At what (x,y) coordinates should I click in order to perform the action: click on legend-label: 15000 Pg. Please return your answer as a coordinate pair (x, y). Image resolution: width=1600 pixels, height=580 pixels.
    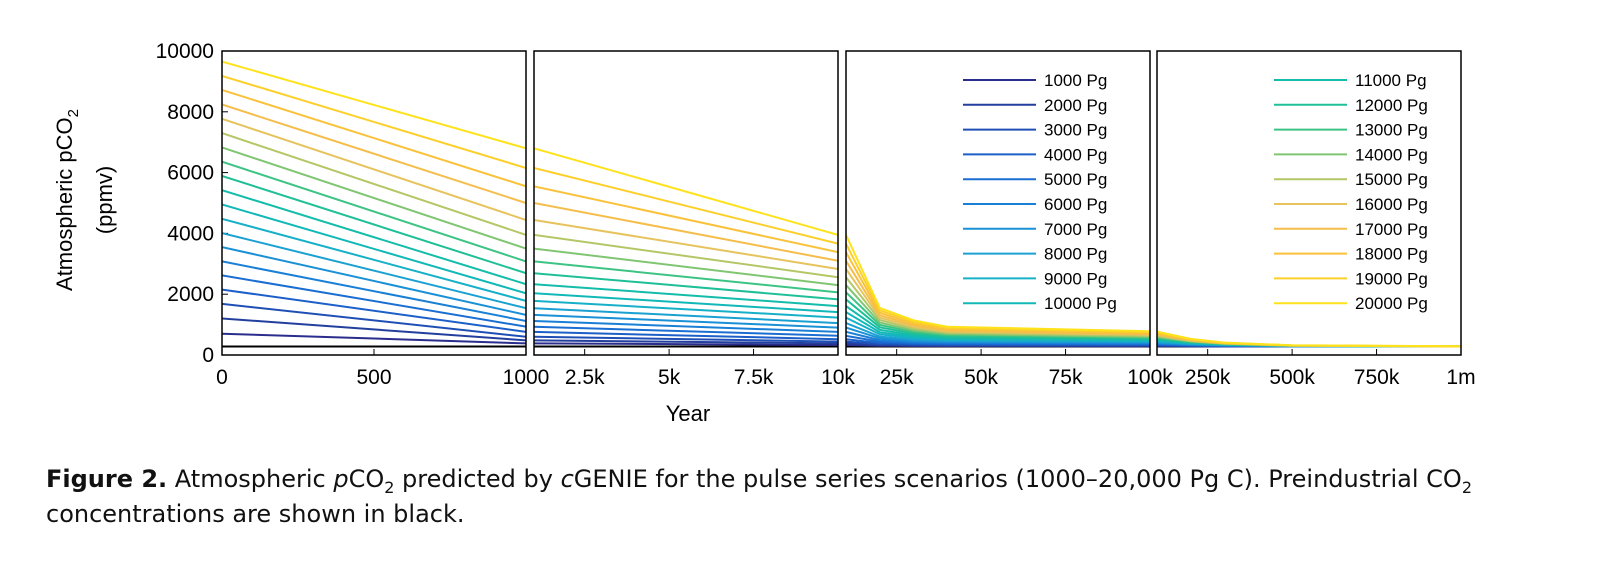
    Looking at the image, I should click on (1391, 179).